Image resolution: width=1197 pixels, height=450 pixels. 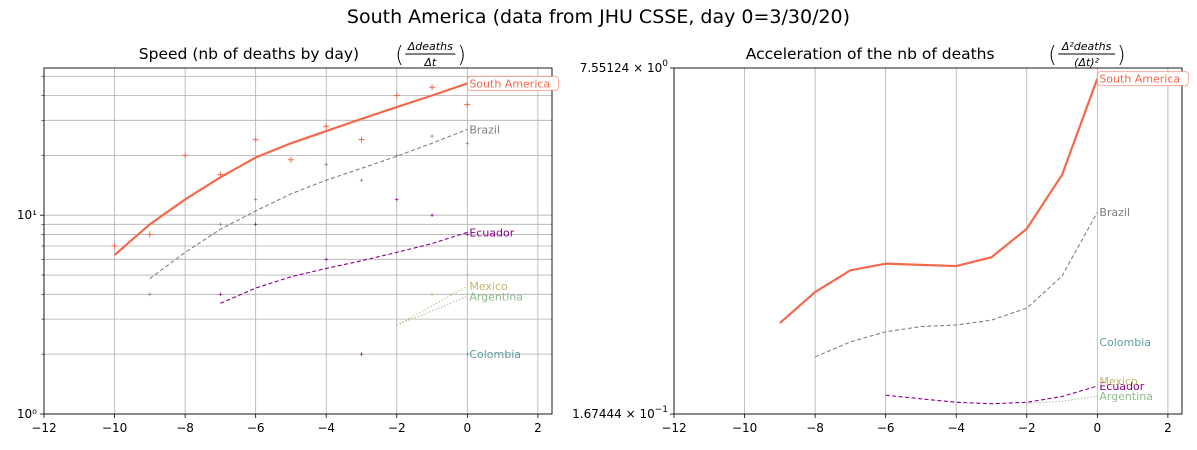 I want to click on accel-ytick-label: 1.67444 × 10⁻¹, so click(x=620, y=413).